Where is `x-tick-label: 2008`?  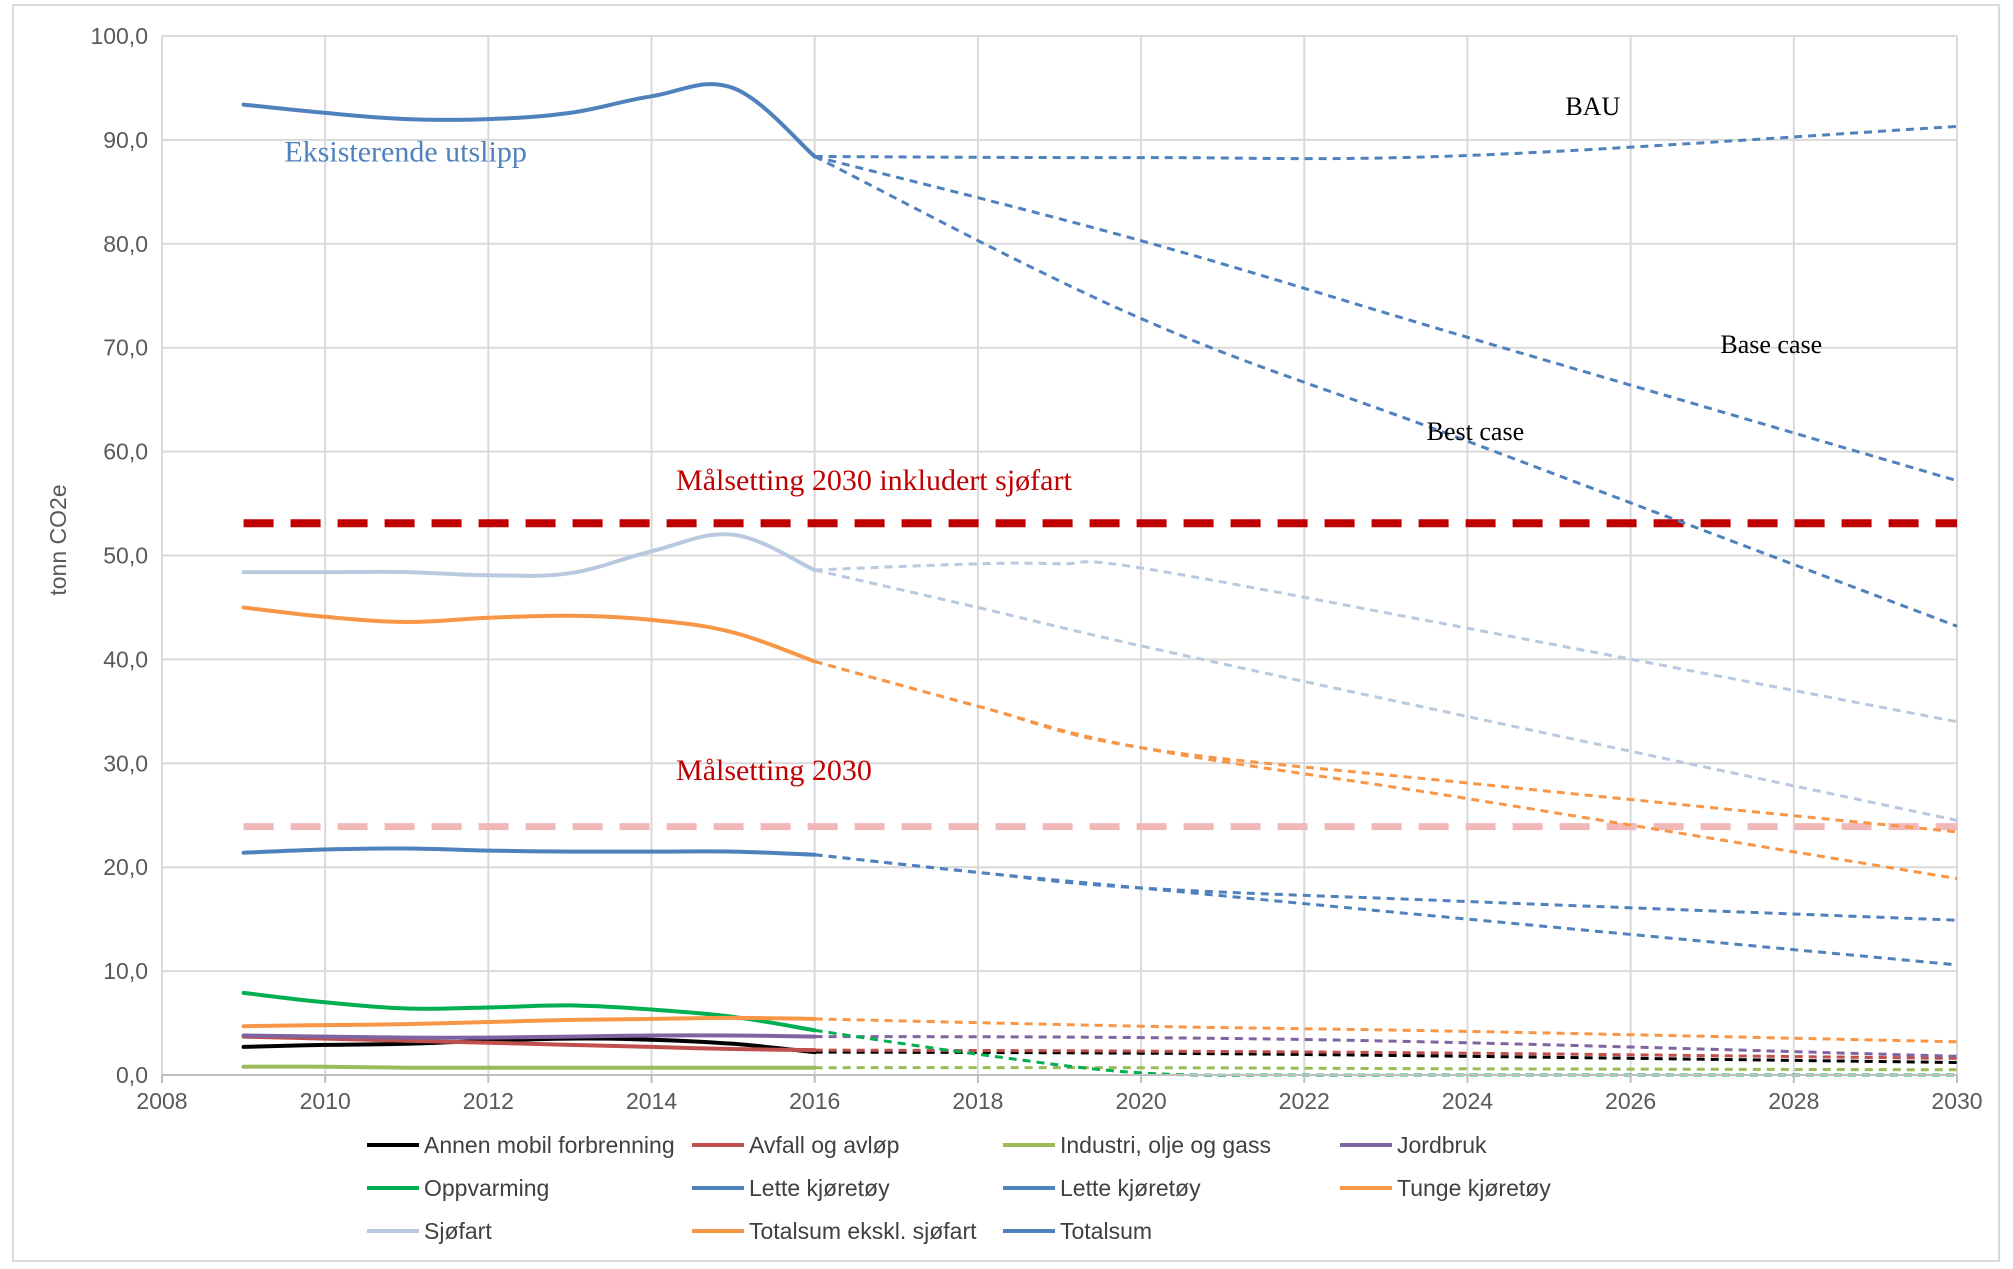
x-tick-label: 2008 is located at coordinates (161, 1101).